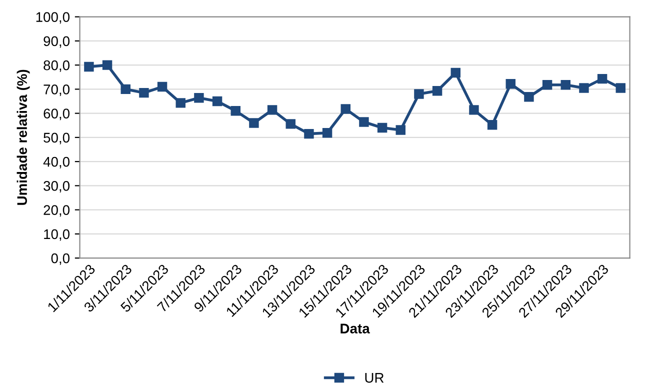 This screenshot has width=654, height=391. Describe the element at coordinates (374, 378) in the screenshot. I see `legend-label: UR` at that location.